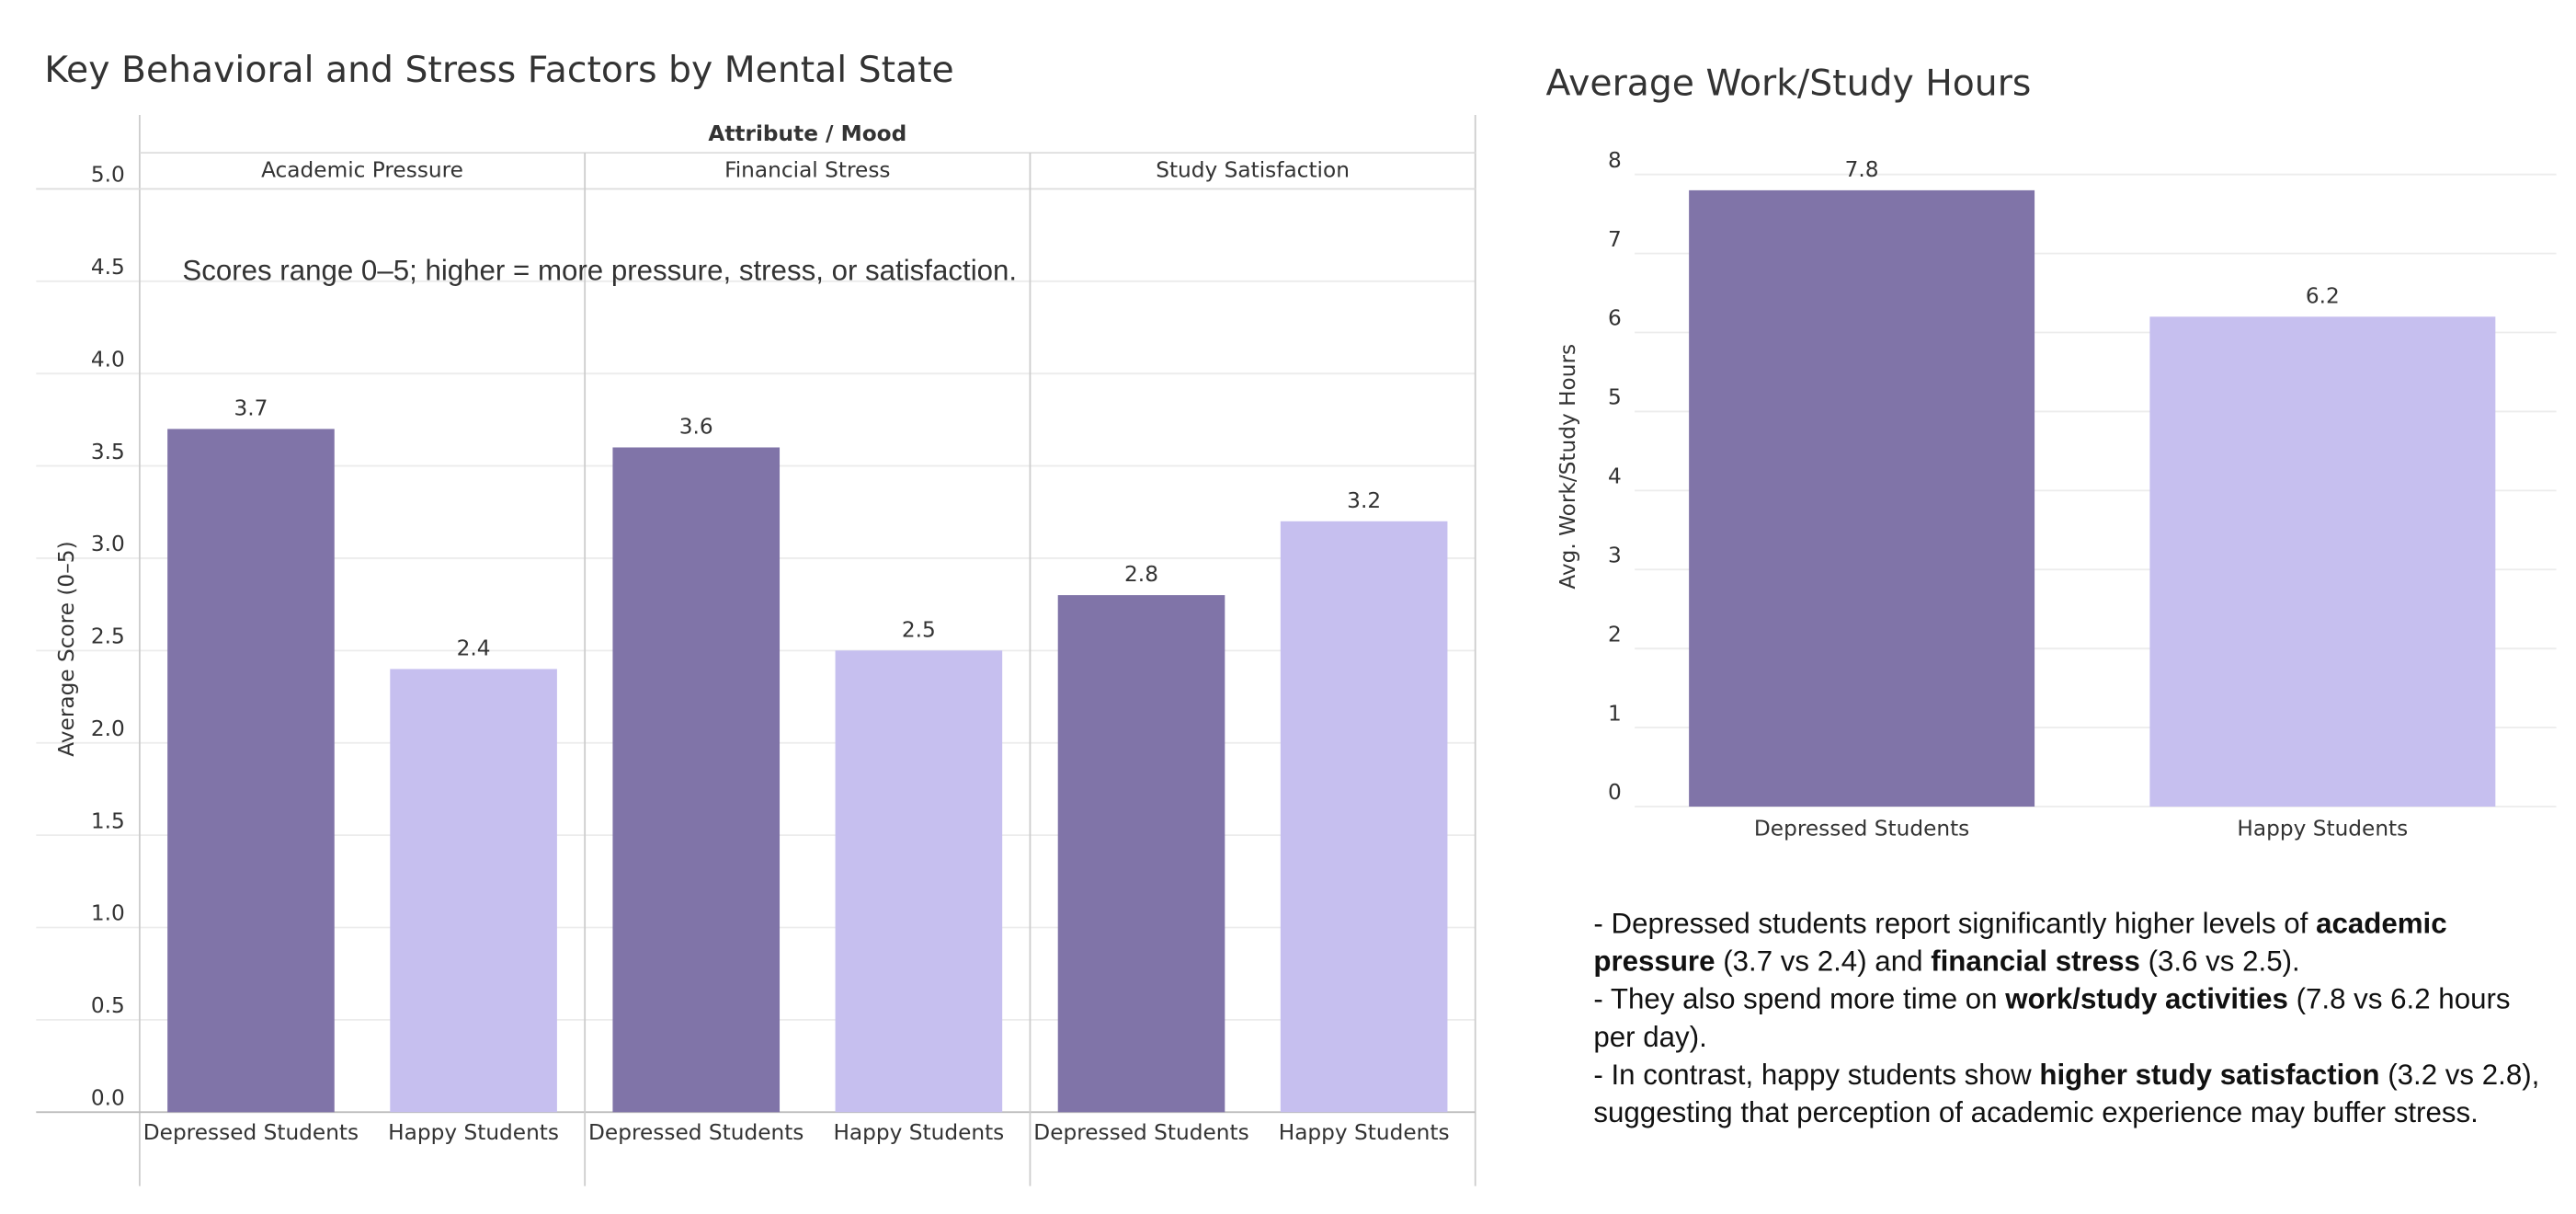 The image size is (2576, 1214). Describe the element at coordinates (1816, 1075) in the screenshot. I see `note-text: - In contrast, happy students show` at that location.